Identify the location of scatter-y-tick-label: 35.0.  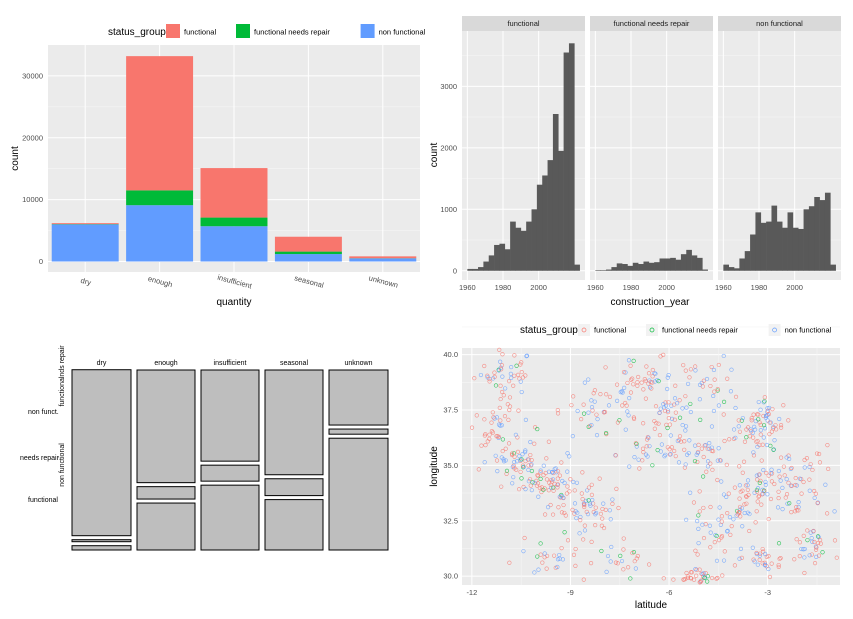
(450, 465).